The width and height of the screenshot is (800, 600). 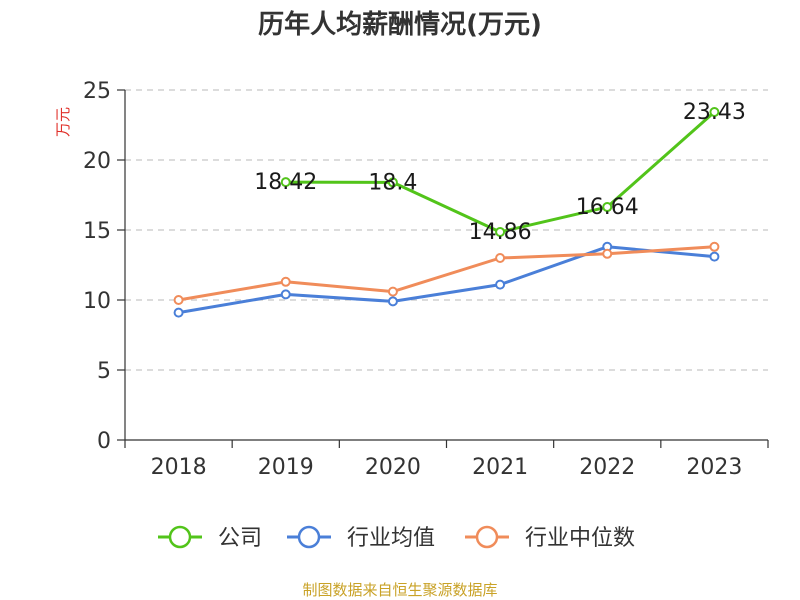 What do you see at coordinates (714, 467) in the screenshot?
I see `x-tick-label: 2023` at bounding box center [714, 467].